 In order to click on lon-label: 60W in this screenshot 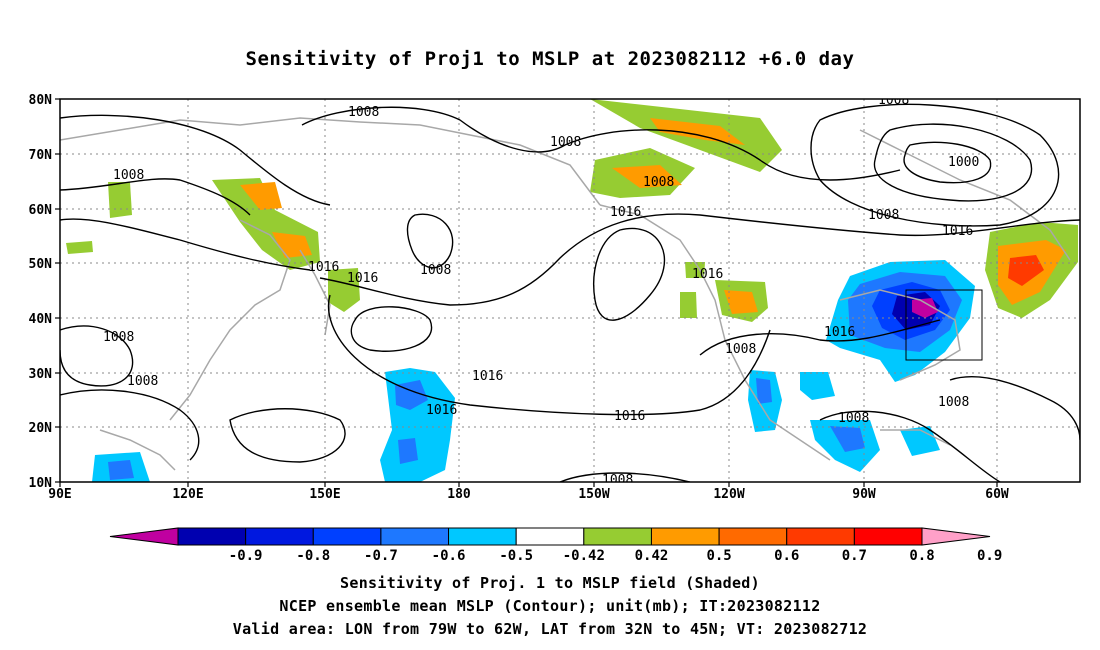, I will do `click(997, 494)`.